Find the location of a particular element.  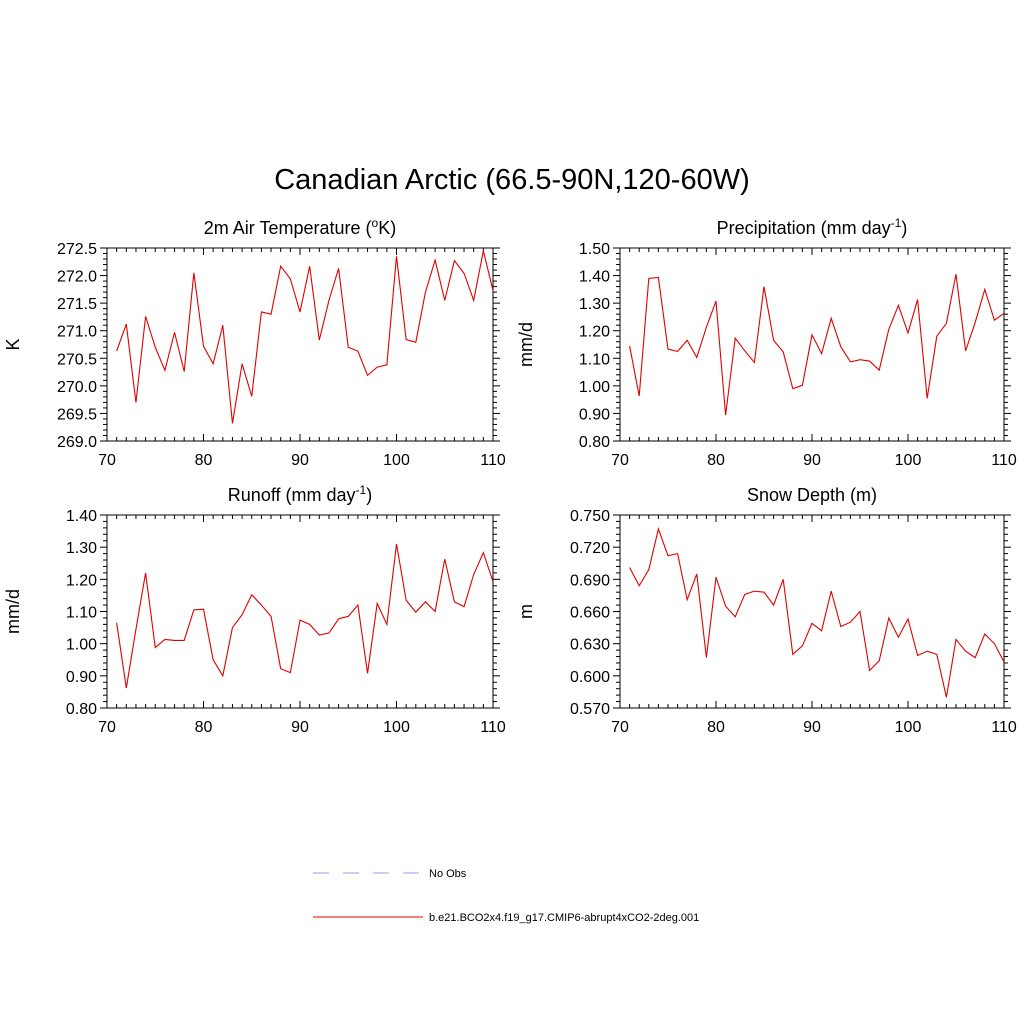

panel-title: Precipitation (mm day-1) is located at coordinates (812, 227).